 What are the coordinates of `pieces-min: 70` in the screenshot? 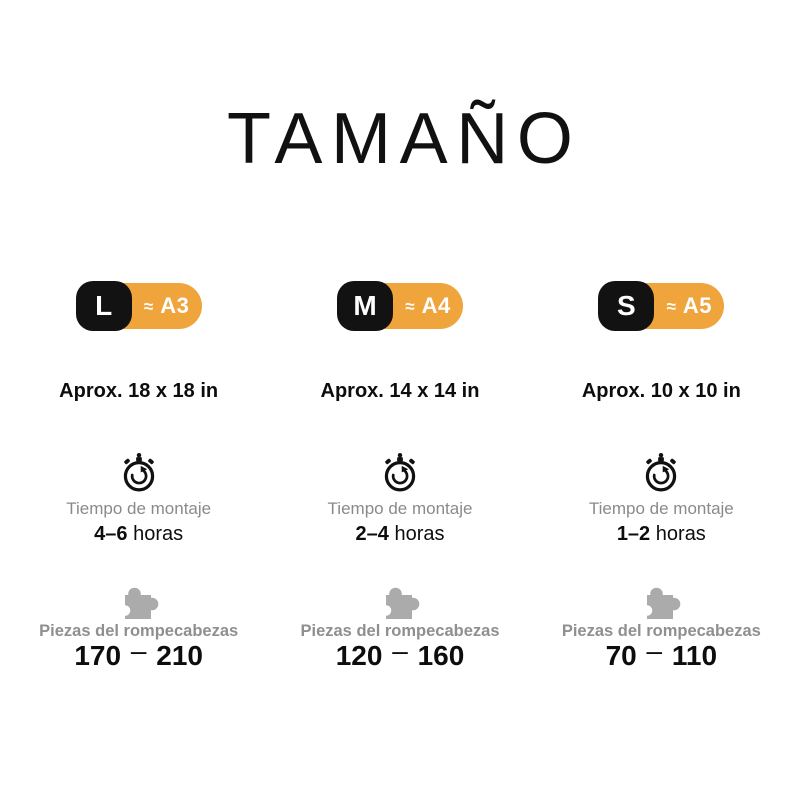 It's located at (621, 656).